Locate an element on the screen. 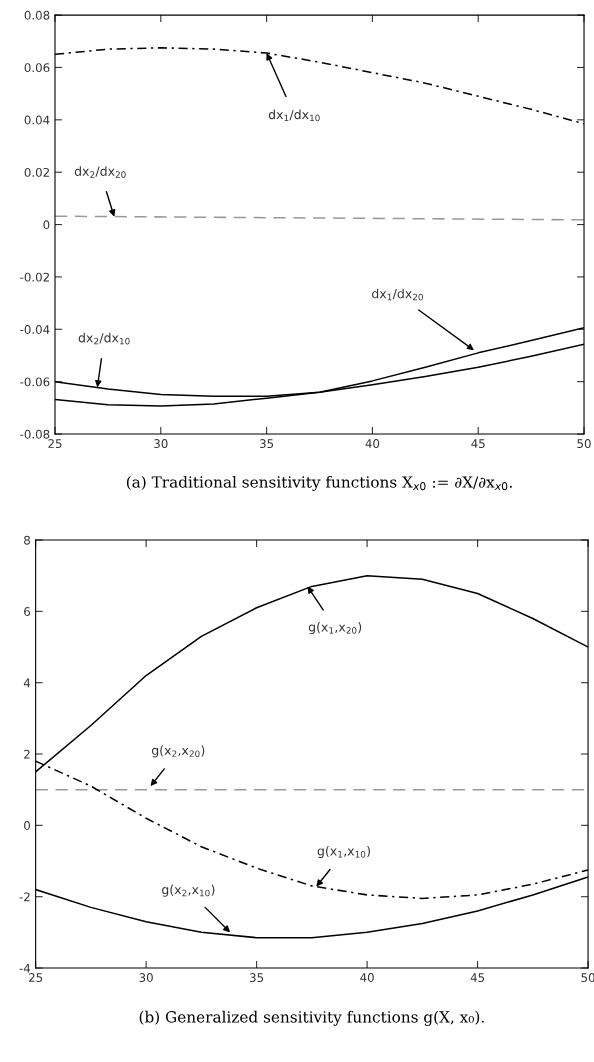 The height and width of the screenshot is (1062, 594). y-tick-label: -0.06 is located at coordinates (35, 382).